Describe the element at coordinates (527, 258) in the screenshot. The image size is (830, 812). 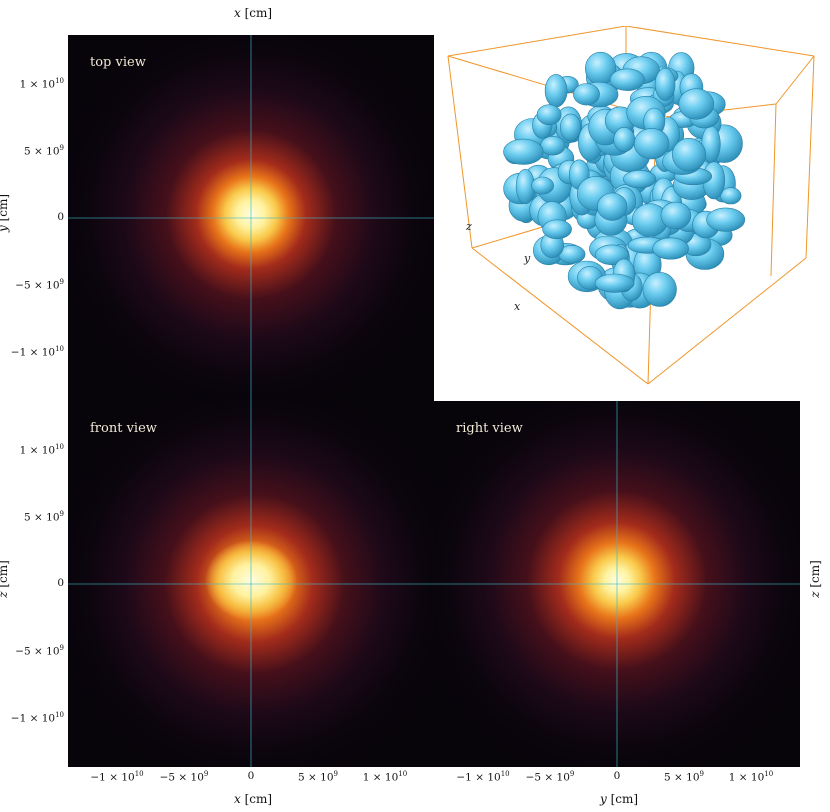
I see `box-axis-y: y` at that location.